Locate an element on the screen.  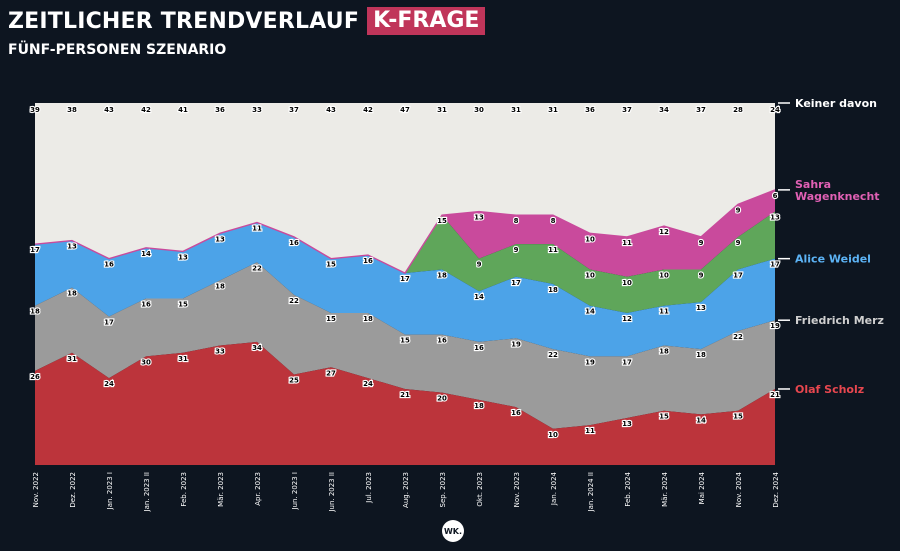
data-label: 41 is located at coordinates (183, 110).